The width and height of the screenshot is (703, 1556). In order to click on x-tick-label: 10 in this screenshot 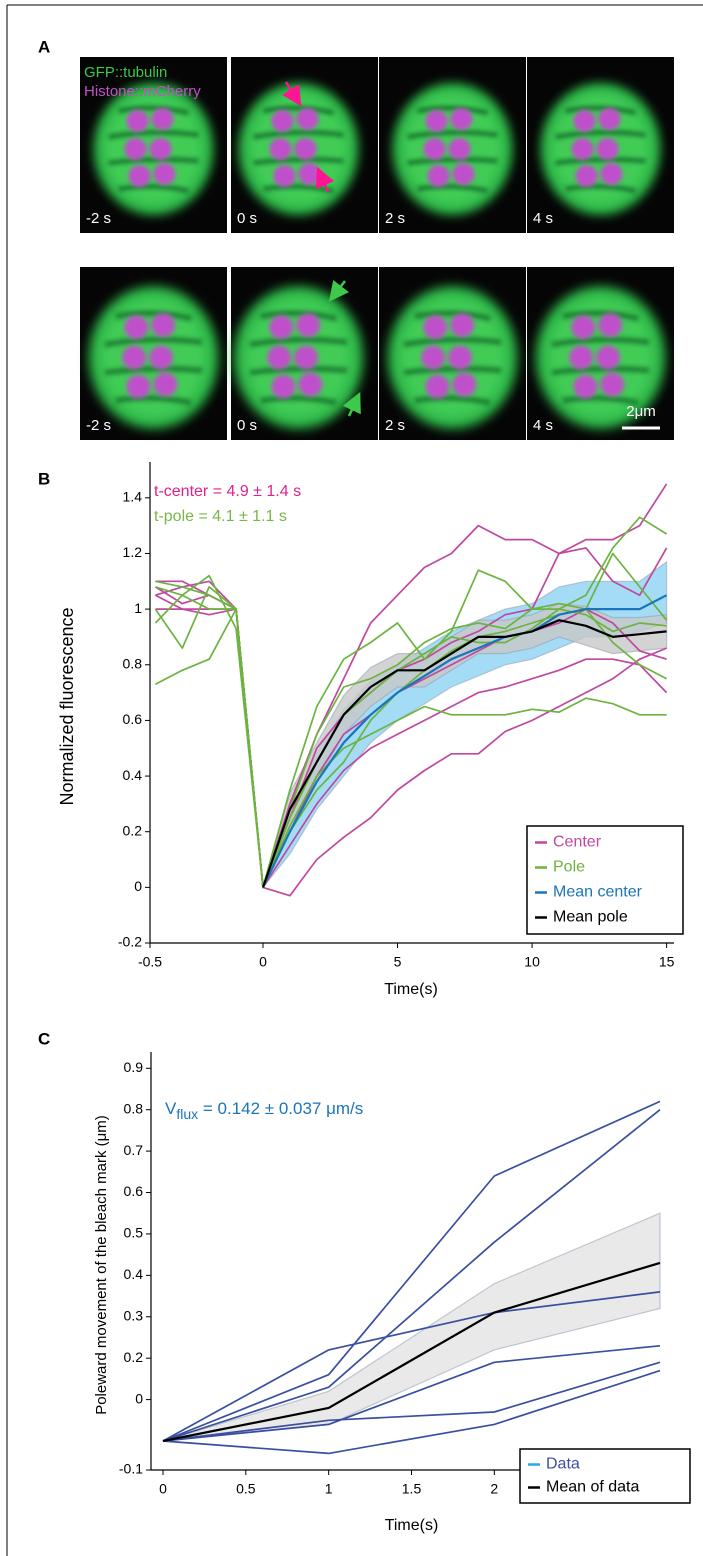, I will do `click(532, 962)`.